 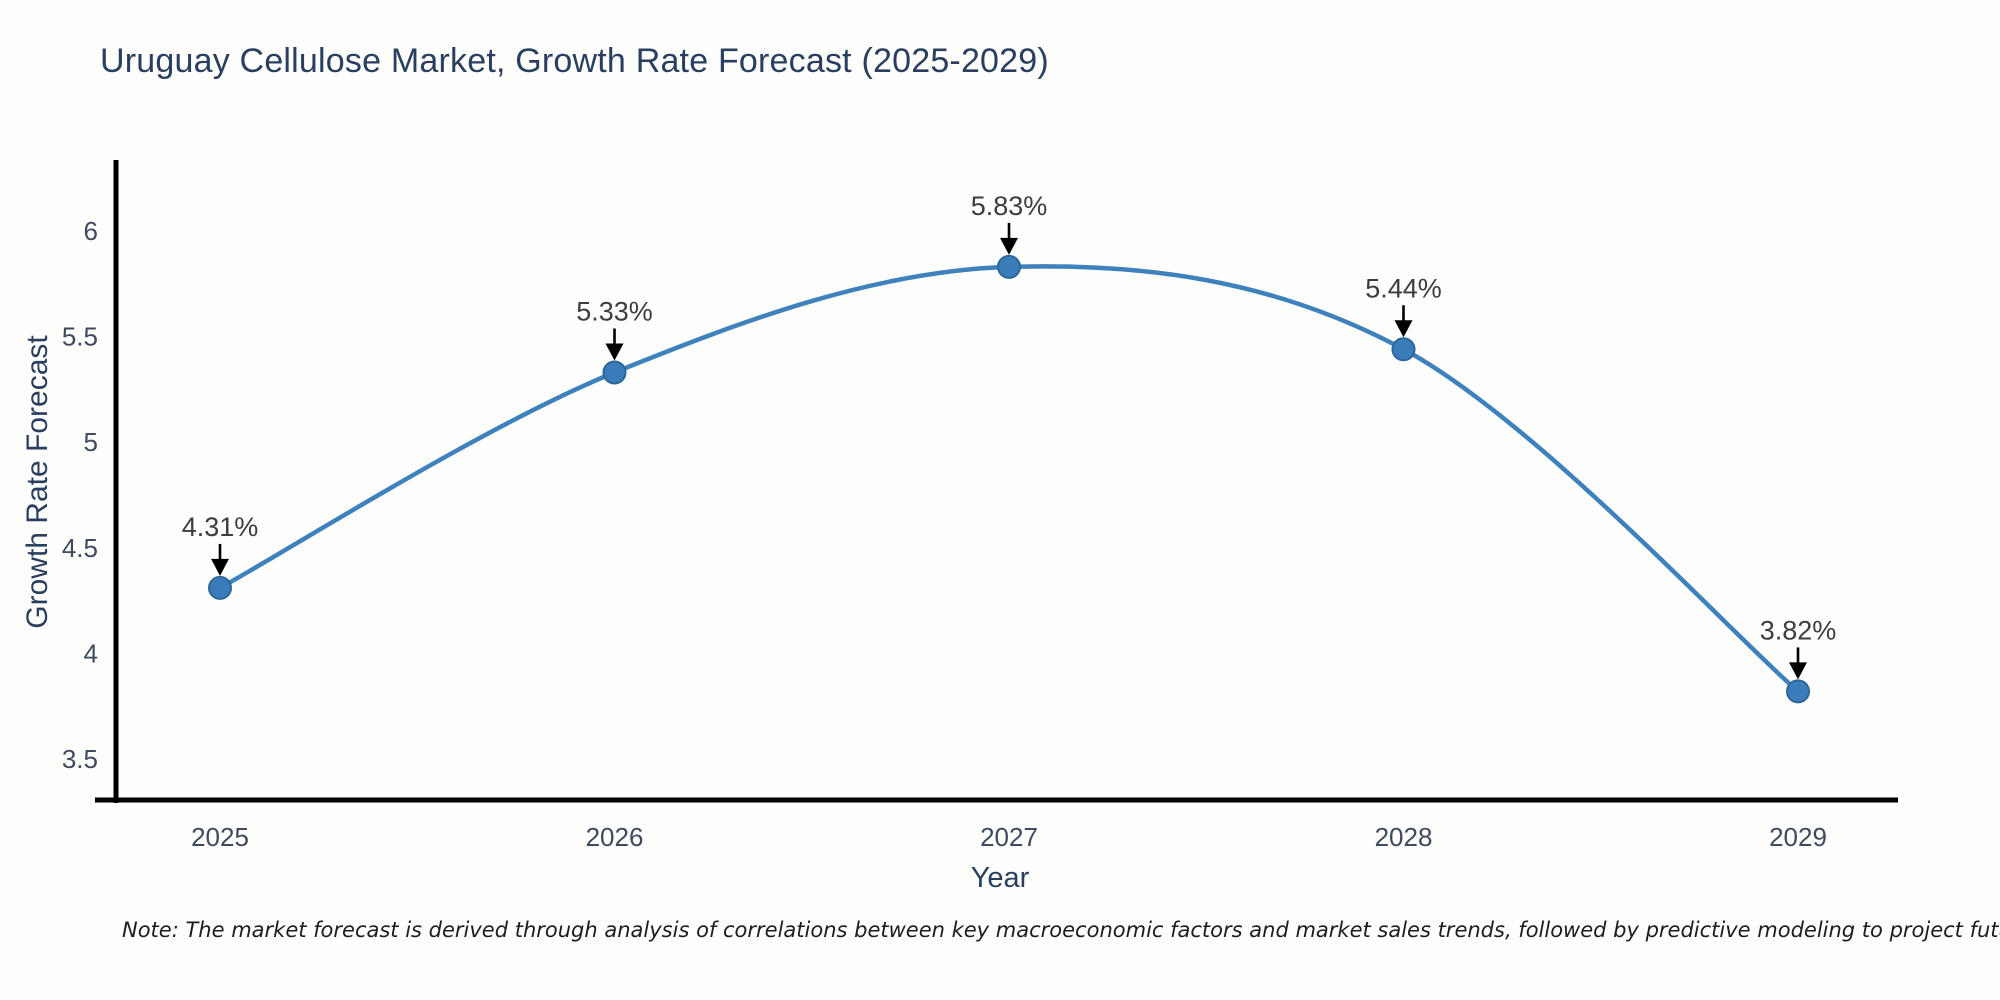 I want to click on y-tick-label: 4.5, so click(x=80, y=548).